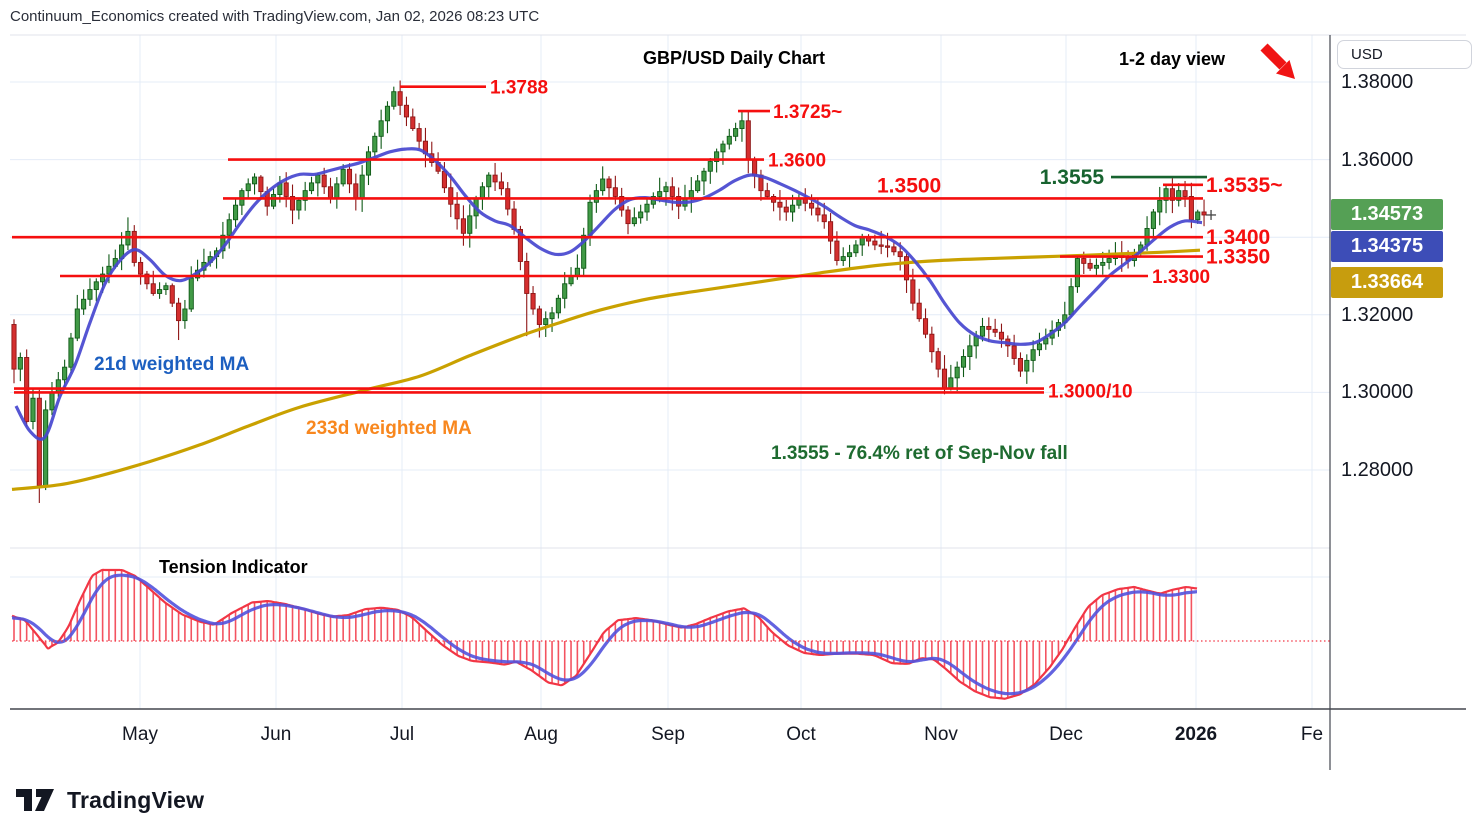 Image resolution: width=1474 pixels, height=840 pixels. What do you see at coordinates (35, 800) in the screenshot?
I see `tradingview-mark-icon` at bounding box center [35, 800].